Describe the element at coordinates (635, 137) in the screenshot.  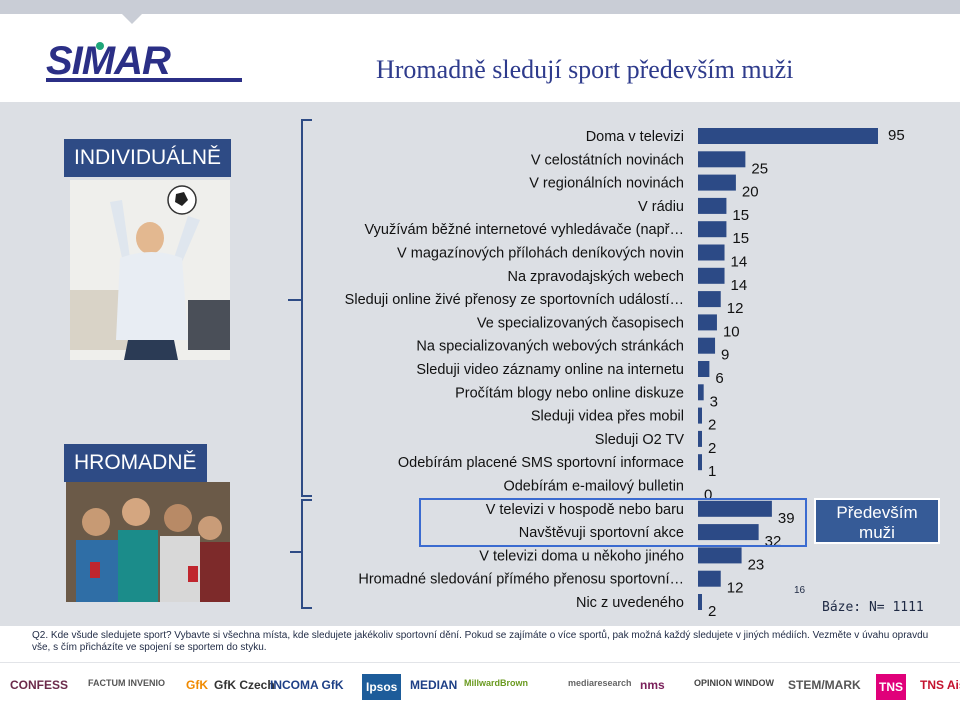
I see `category-label: Doma v televizi` at that location.